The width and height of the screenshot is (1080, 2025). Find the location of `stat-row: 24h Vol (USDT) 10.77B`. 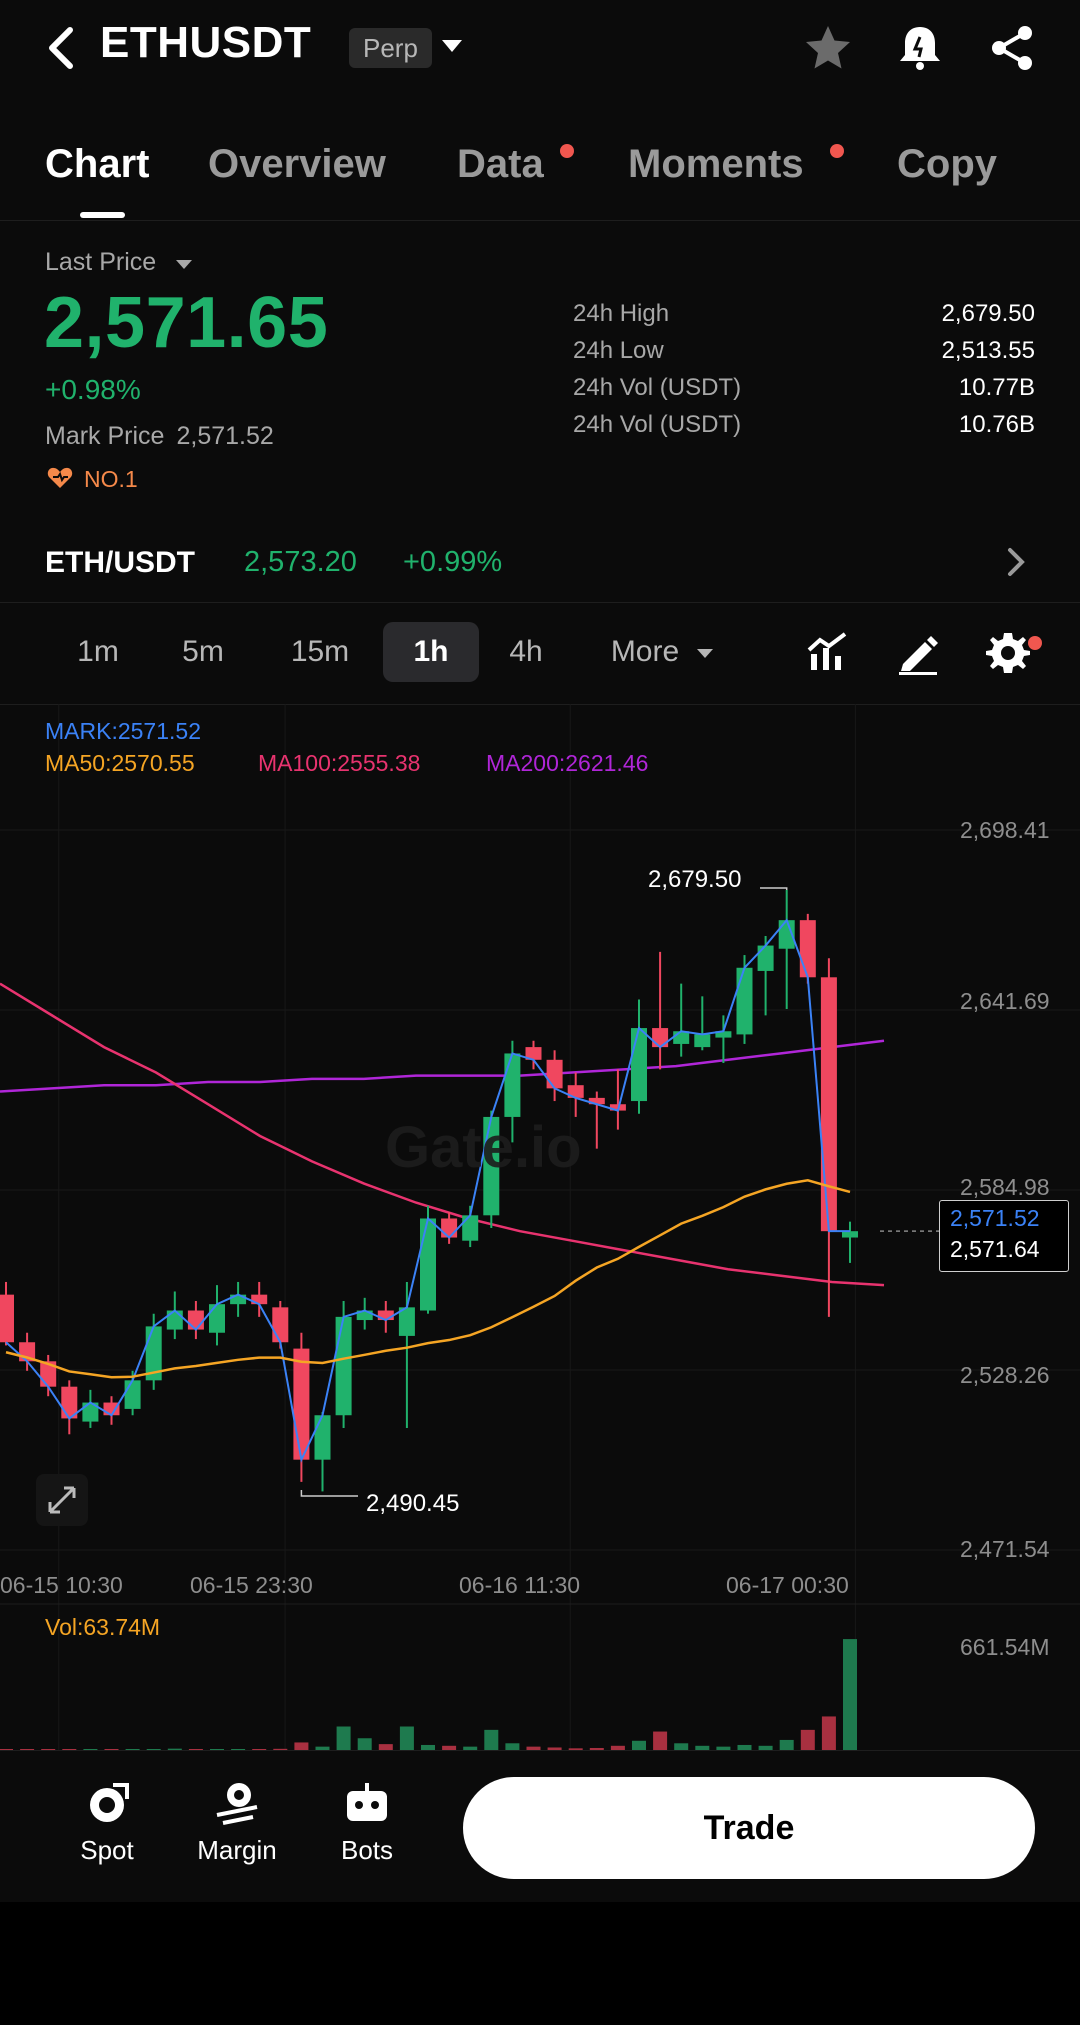

stat-row: 24h Vol (USDT) 10.77B is located at coordinates (804, 392).